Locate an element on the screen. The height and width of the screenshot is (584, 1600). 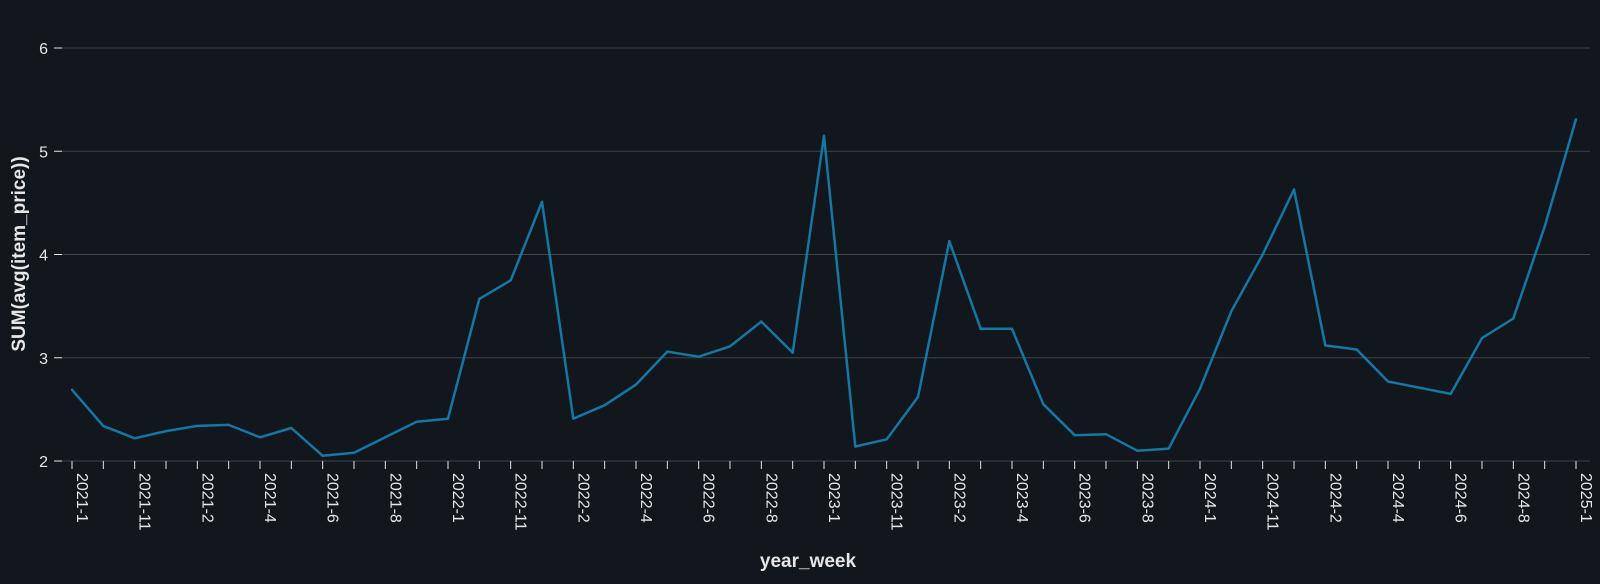
x-tick-label: 2023-11 is located at coordinates (896, 502).